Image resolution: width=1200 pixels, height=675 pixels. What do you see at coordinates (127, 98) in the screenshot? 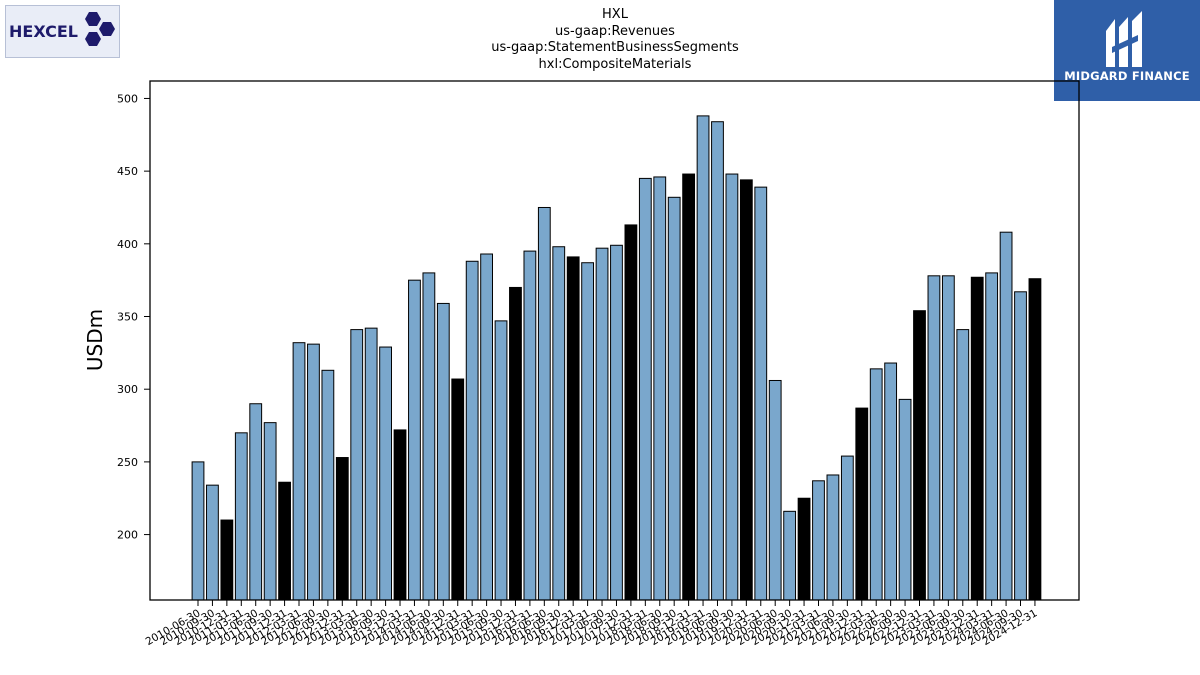
I see `y-tick-label: 500` at bounding box center [127, 98].